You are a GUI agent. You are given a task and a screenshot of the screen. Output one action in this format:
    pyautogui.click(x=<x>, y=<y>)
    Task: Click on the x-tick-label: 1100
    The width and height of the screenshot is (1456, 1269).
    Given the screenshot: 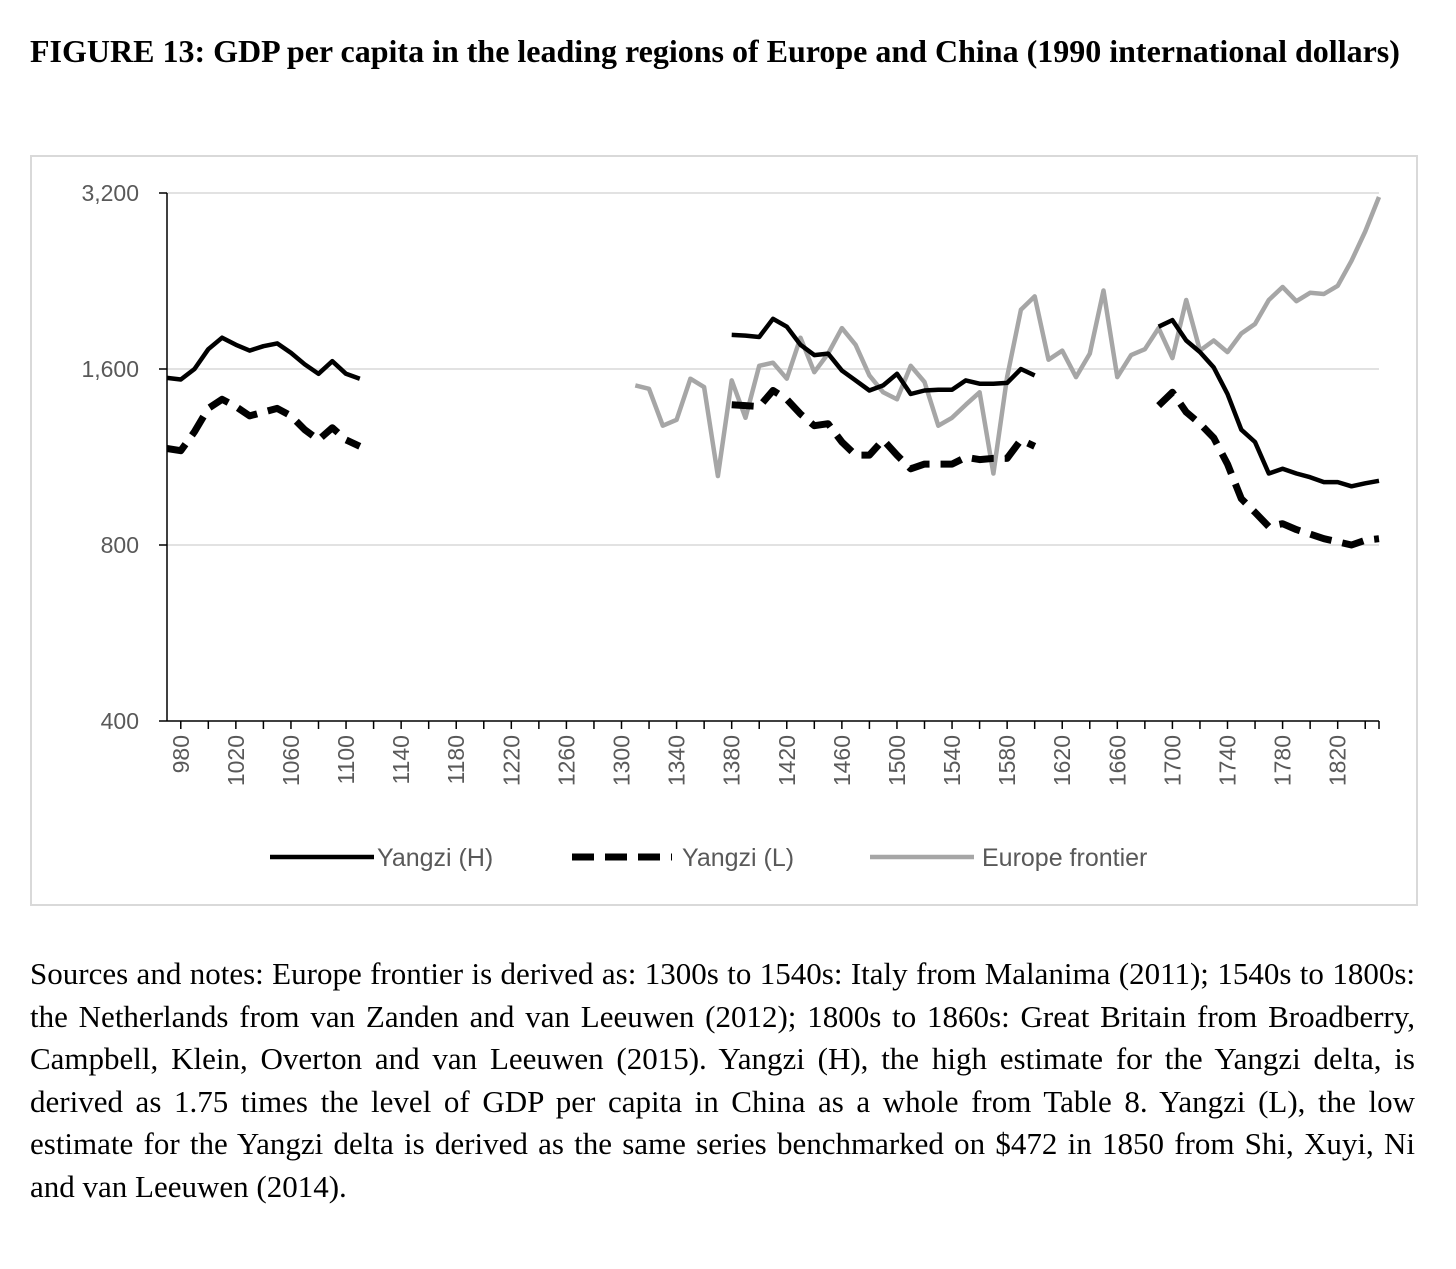 What is the action you would take?
    pyautogui.click(x=346, y=759)
    